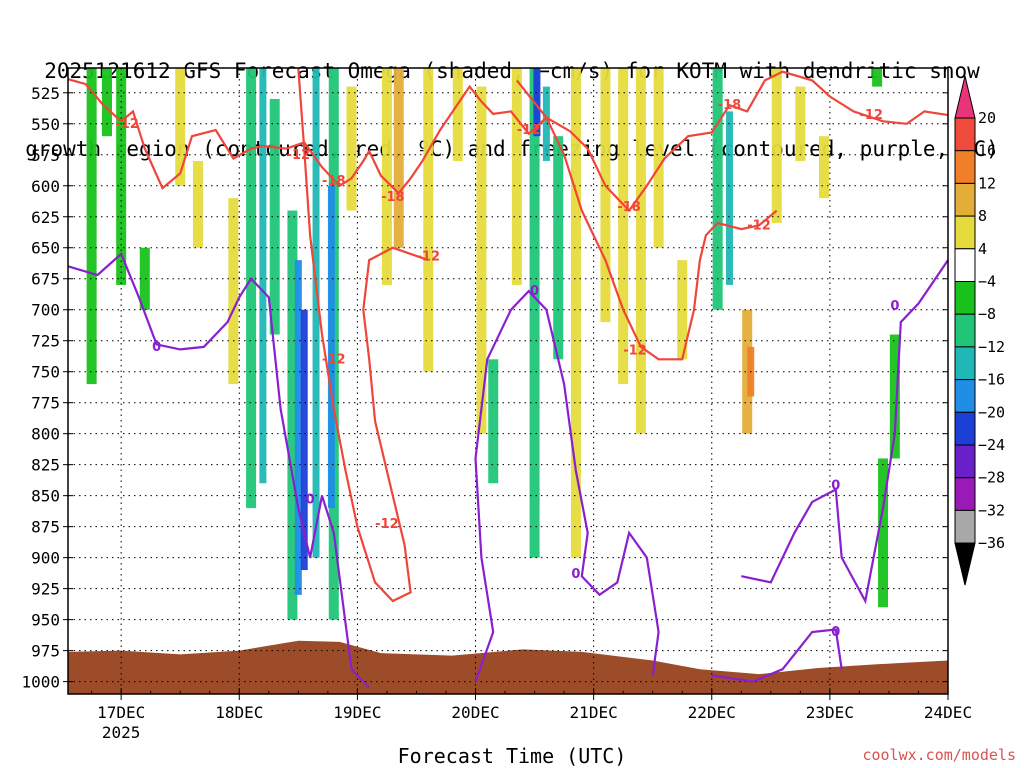  Describe the element at coordinates (357, 712) in the screenshot. I see `x-tick-label-2: 19DEC` at that location.